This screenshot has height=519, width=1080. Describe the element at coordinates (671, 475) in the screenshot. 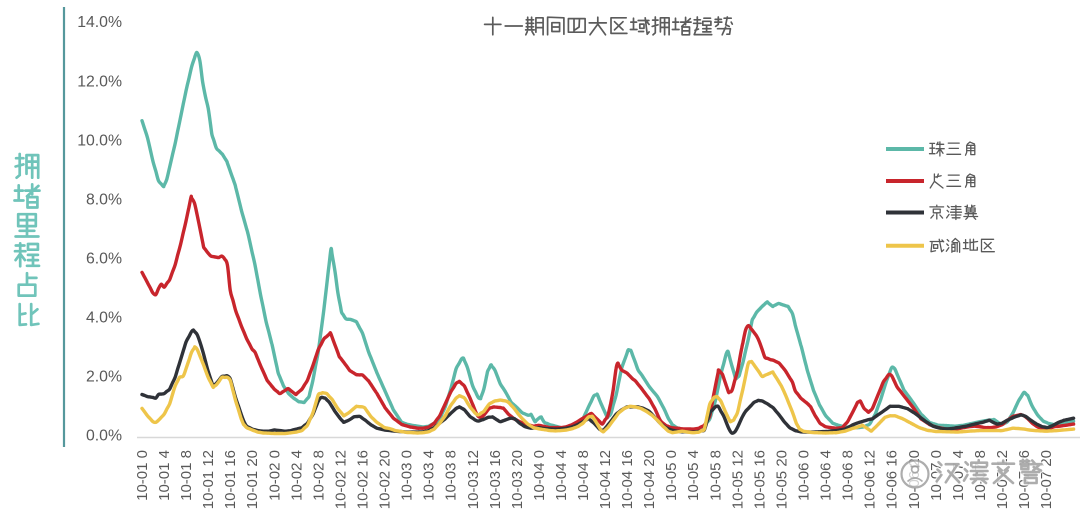

I see `svg-text: 10-05 0` at that location.